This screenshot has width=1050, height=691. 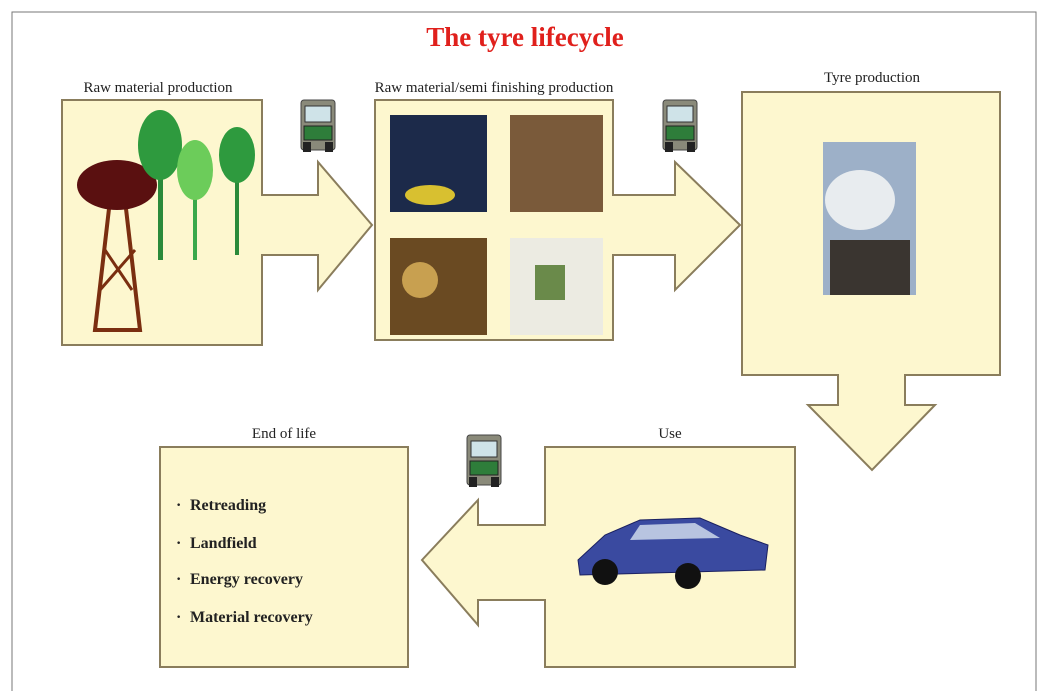 I want to click on stage-label: End of life, so click(x=284, y=434).